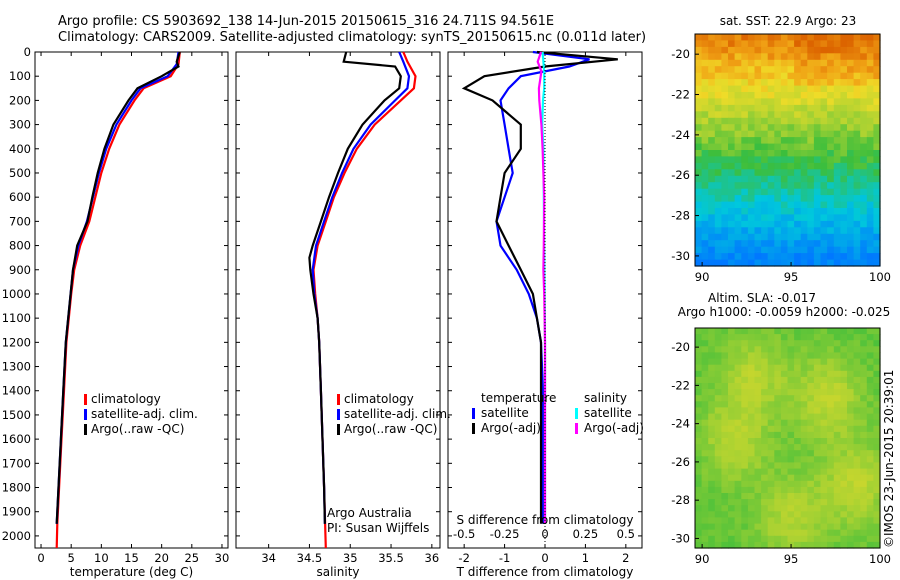 The image size is (900, 580). I want to click on map-y-tick-label: -28, so click(680, 500).